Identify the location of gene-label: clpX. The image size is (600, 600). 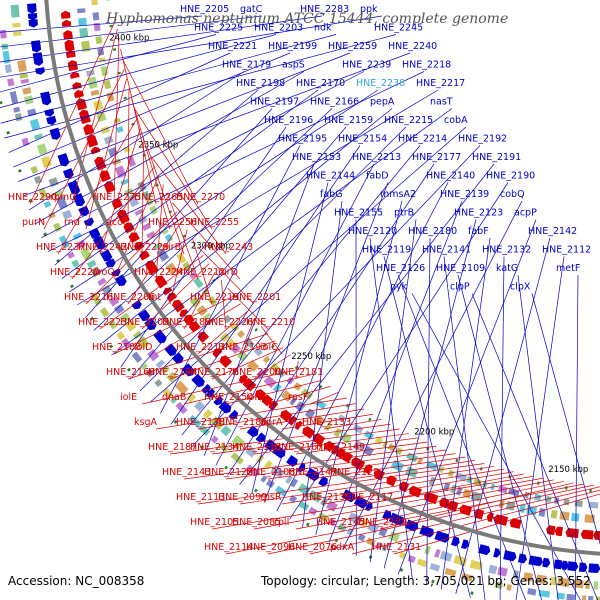
(520, 287).